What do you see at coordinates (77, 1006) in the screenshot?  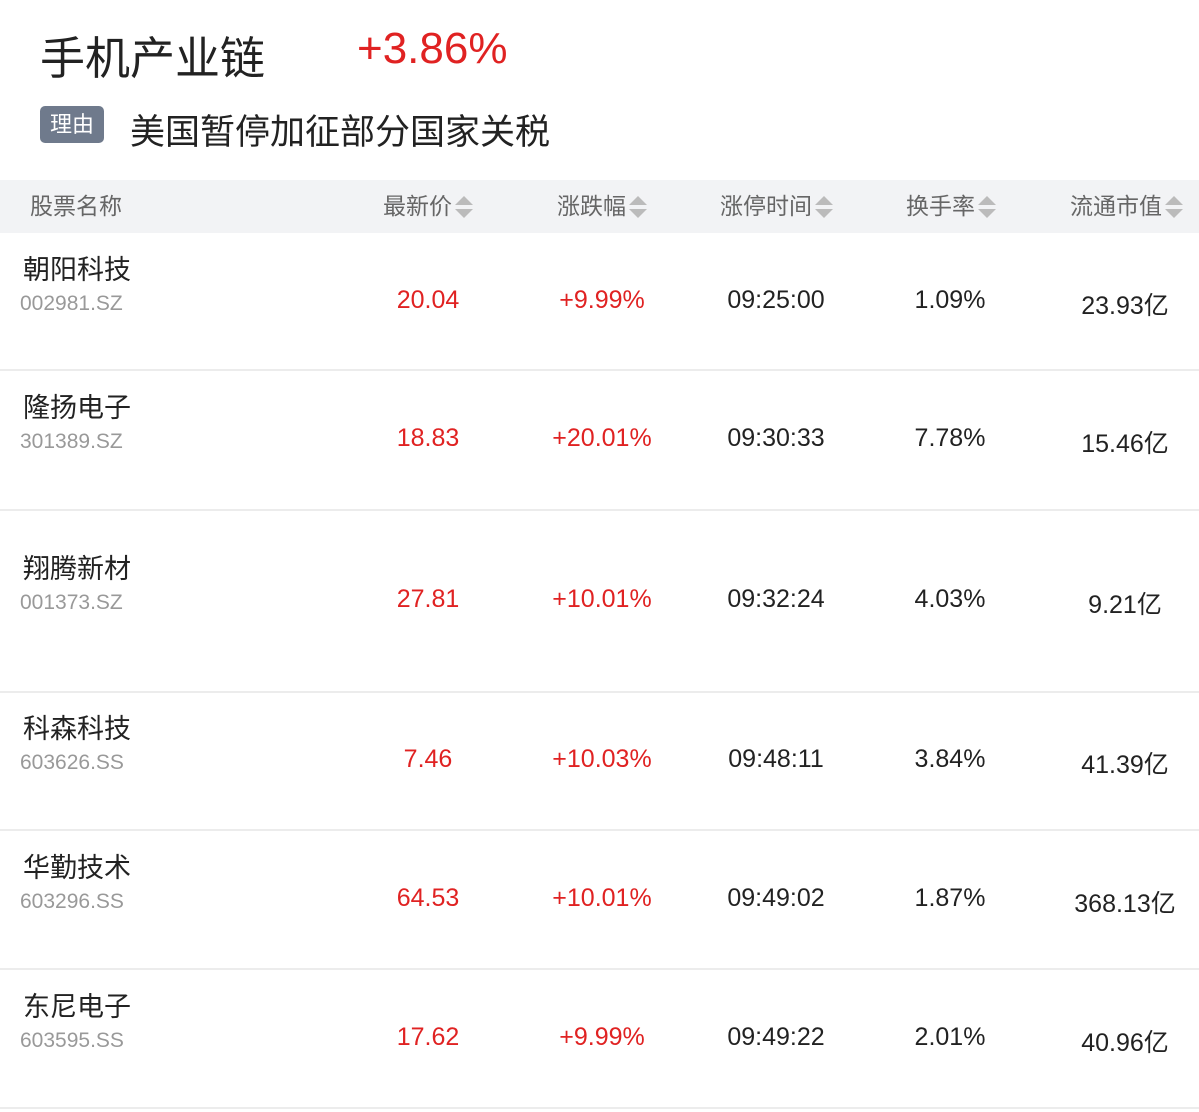 I see `stock-name: 东尼电子` at bounding box center [77, 1006].